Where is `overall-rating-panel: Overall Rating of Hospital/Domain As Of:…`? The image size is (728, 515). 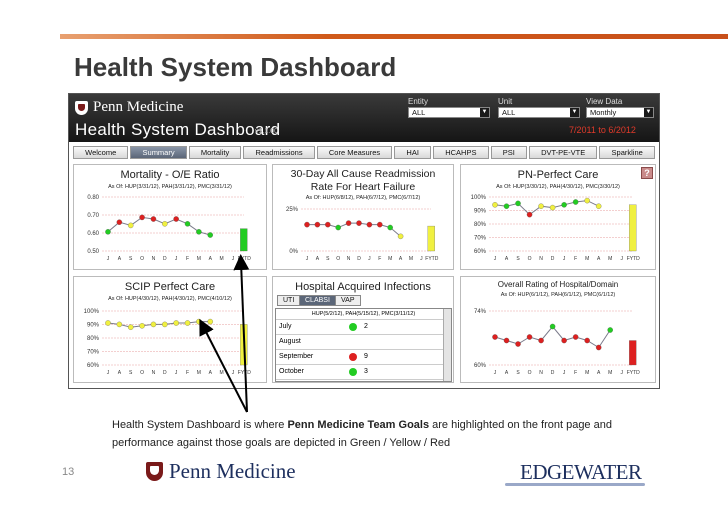 overall-rating-panel: Overall Rating of Hospital/Domain As Of:… is located at coordinates (558, 329).